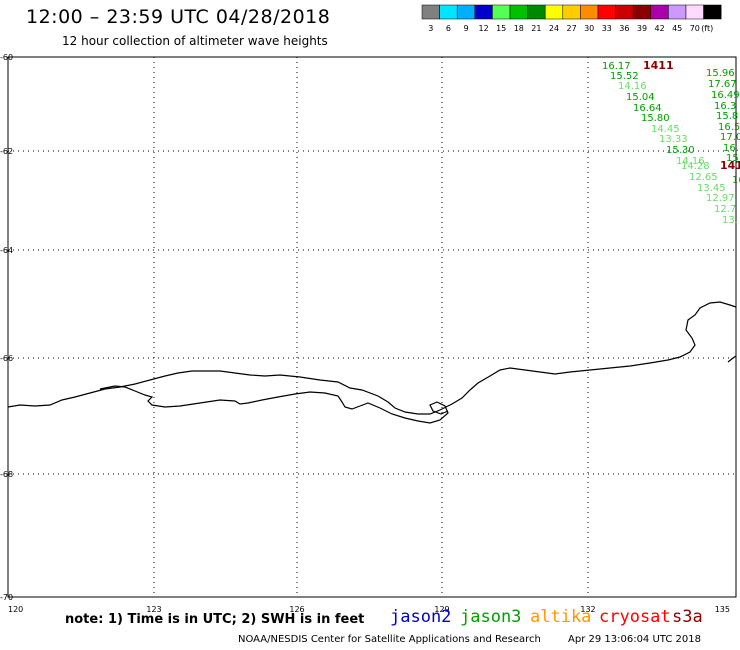 This screenshot has width=740, height=650. I want to click on legend-label: 42, so click(660, 28).